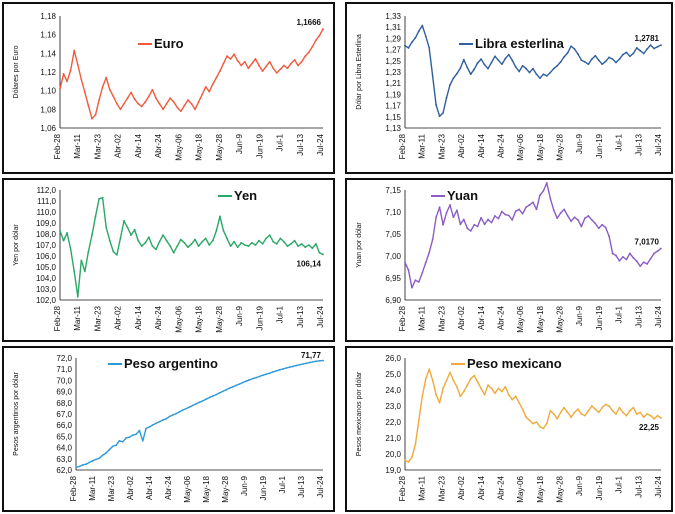  Describe the element at coordinates (46, 256) in the screenshot. I see `y-tick-label: 106,0` at that location.